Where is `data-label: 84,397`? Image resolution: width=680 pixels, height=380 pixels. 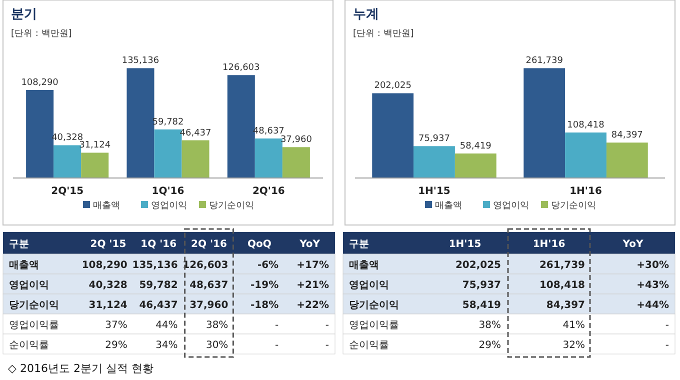
data-label: 84,397 is located at coordinates (627, 135).